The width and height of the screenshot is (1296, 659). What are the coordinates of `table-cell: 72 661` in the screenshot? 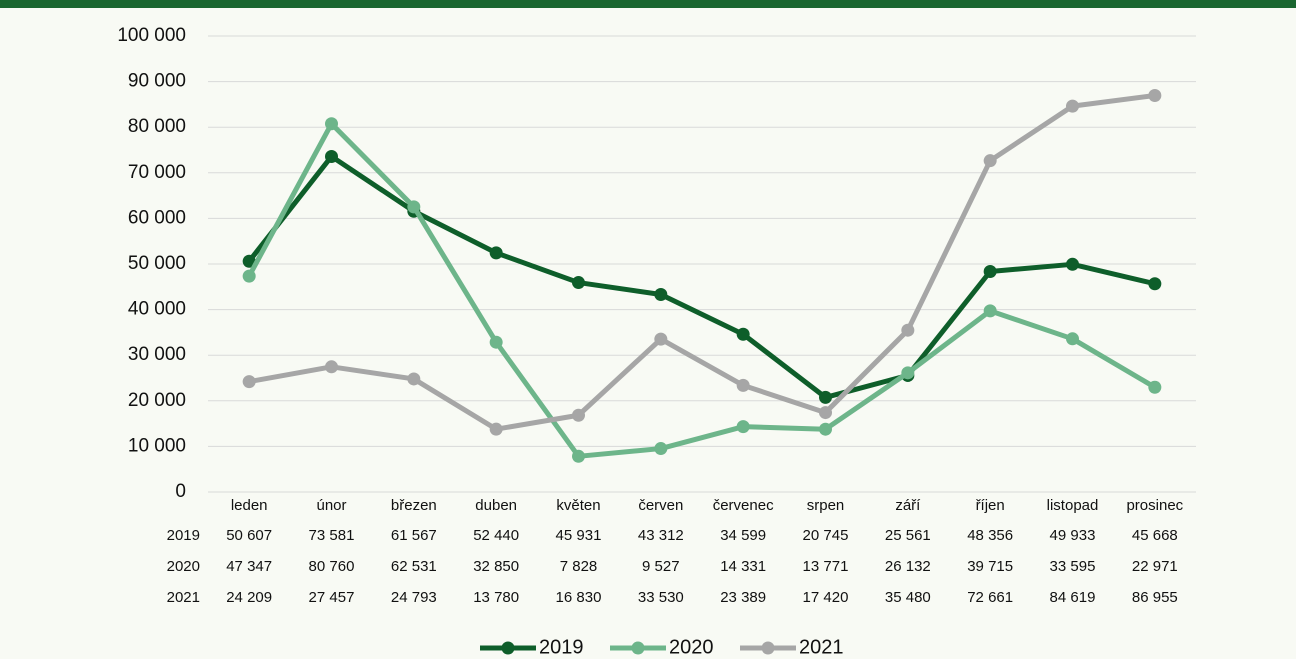 It's located at (990, 597).